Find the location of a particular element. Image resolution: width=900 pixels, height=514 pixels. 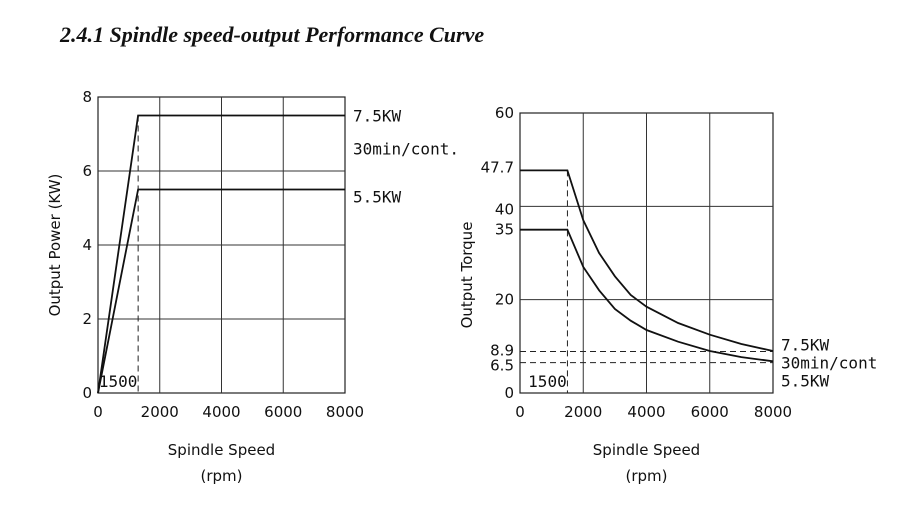

power-y-tick-label: 8 is located at coordinates (87, 97).